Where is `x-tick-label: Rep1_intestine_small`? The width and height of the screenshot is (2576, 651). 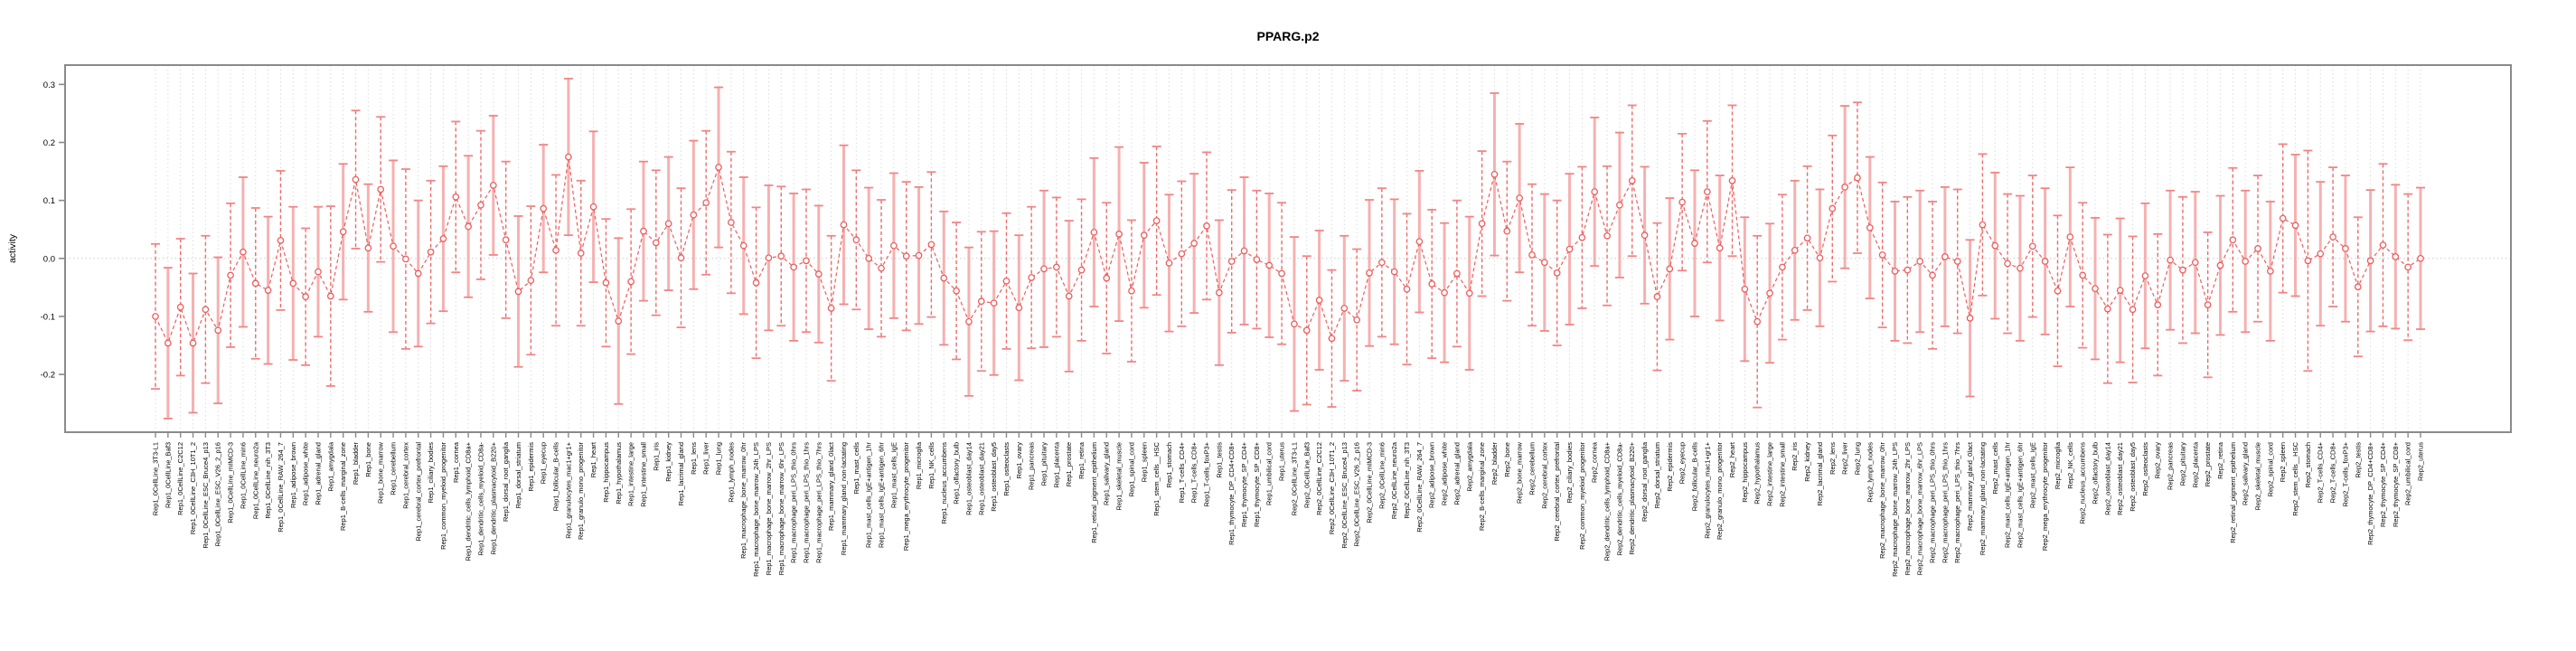 x-tick-label: Rep1_intestine_small is located at coordinates (643, 475).